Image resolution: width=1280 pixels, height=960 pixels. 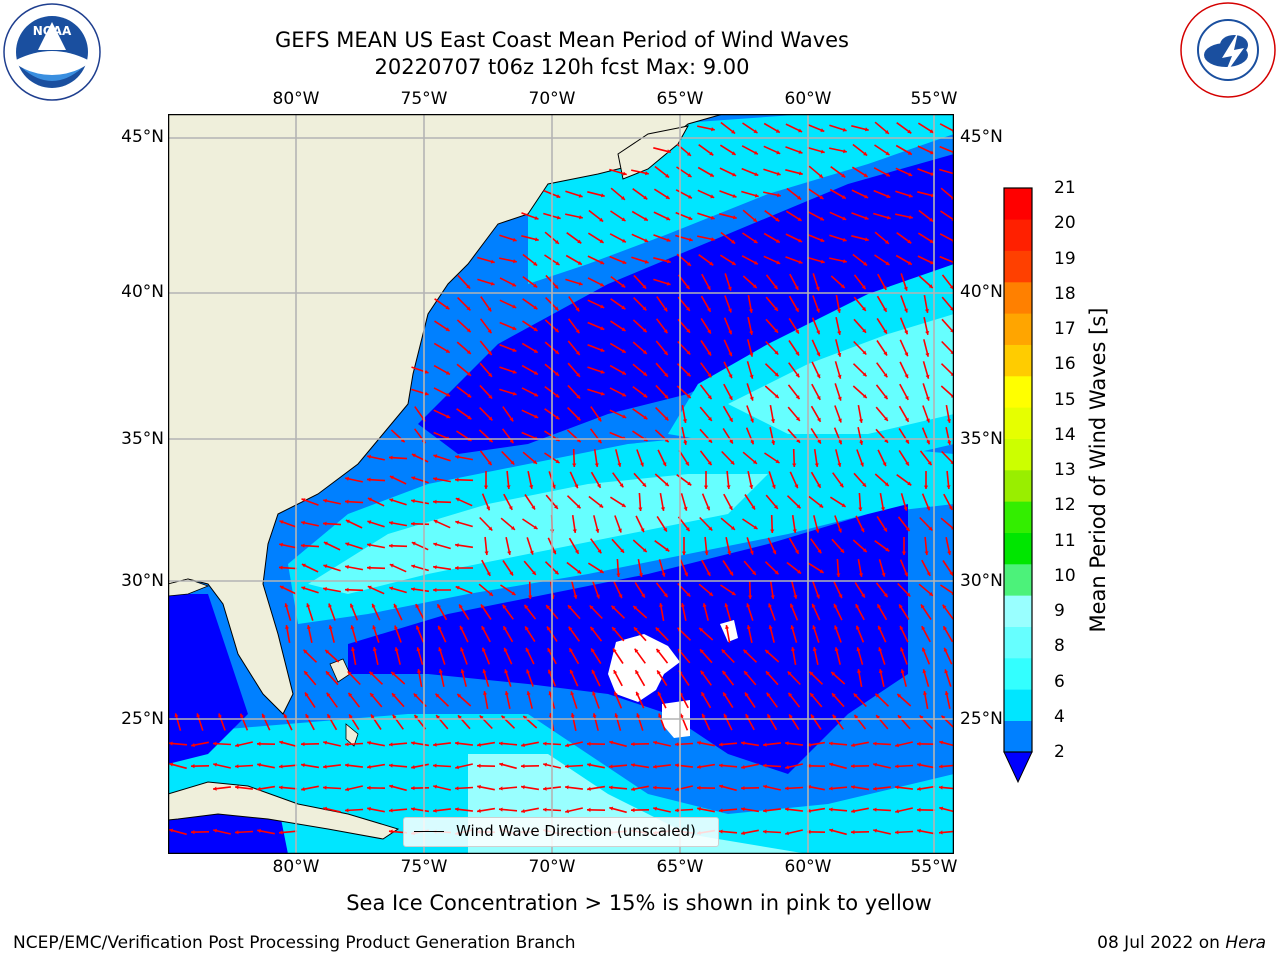 I want to click on colorbar-tick-label: 13, so click(x=1065, y=470).